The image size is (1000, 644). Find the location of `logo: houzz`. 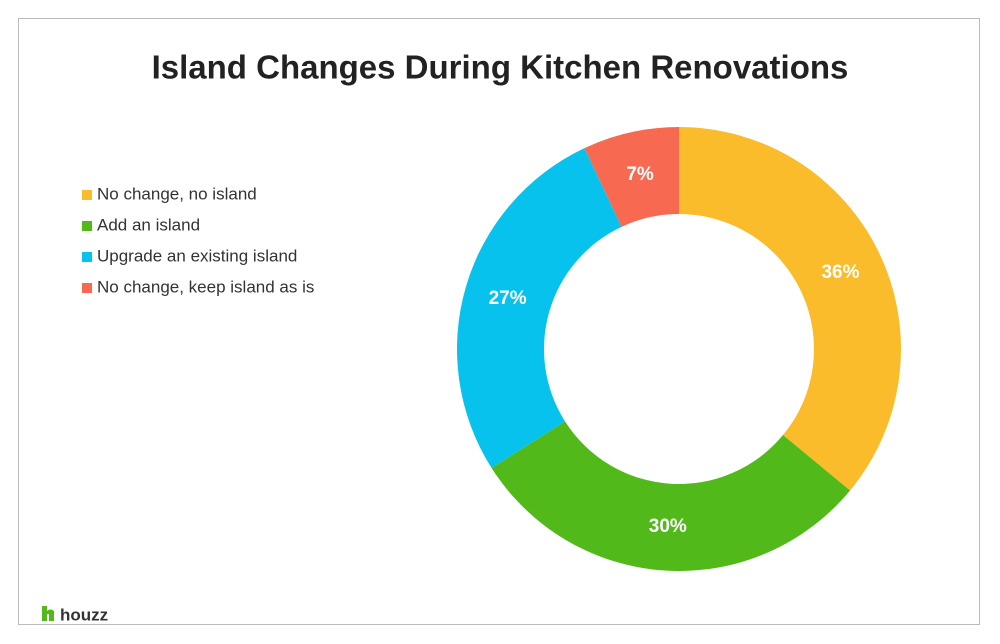

logo: houzz is located at coordinates (84, 614).